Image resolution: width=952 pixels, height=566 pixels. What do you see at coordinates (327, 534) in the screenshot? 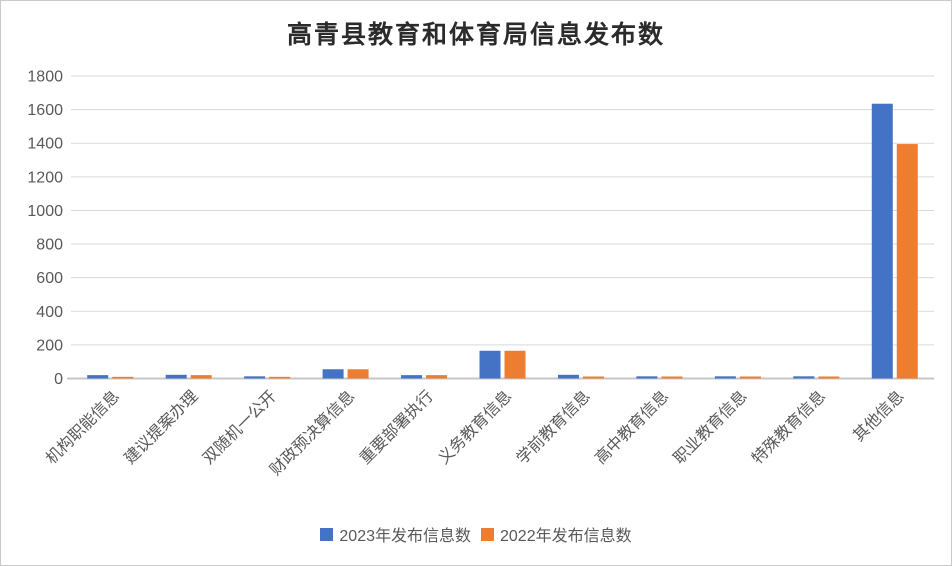
I see `legend-marker-2023` at bounding box center [327, 534].